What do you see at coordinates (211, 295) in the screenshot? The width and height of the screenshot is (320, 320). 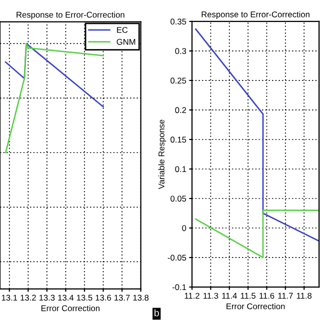 I see `x-tick-label: 11.3` at bounding box center [211, 295].